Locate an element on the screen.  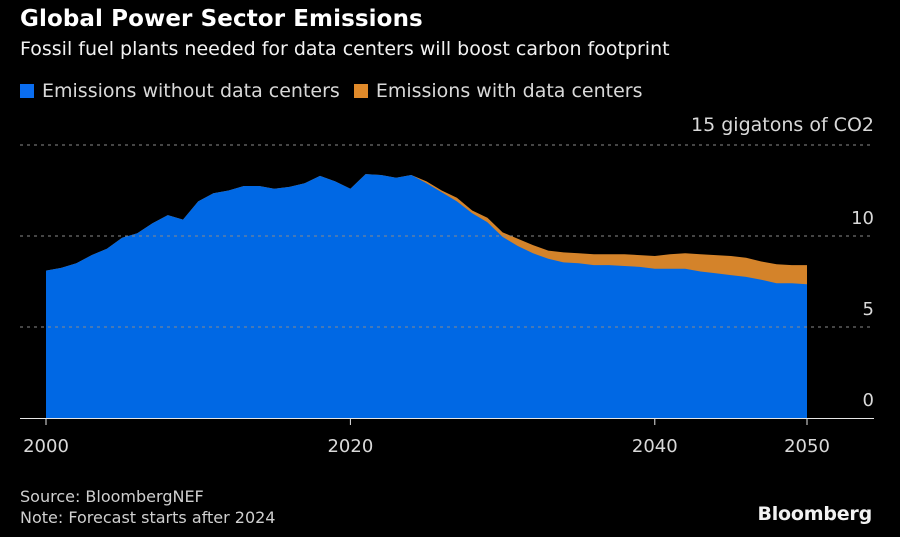
y-tick-label-5: 5 is located at coordinates (868, 309).